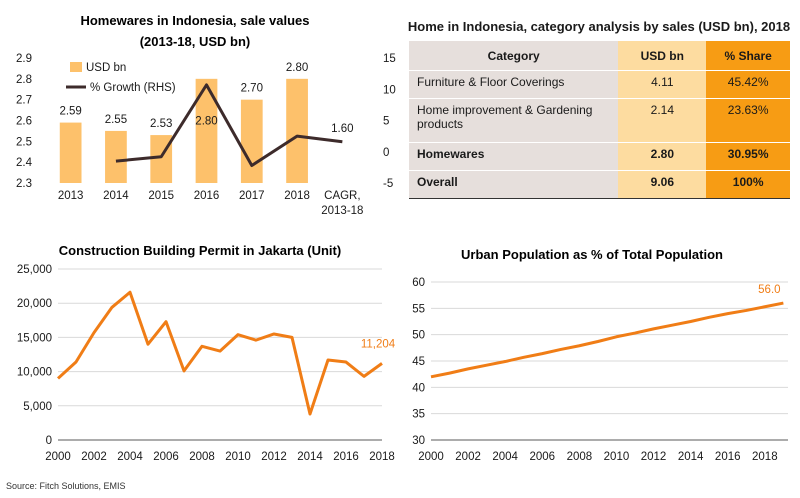 The width and height of the screenshot is (800, 498). Describe the element at coordinates (418, 415) in the screenshot. I see `y-tick-label: 35` at that location.